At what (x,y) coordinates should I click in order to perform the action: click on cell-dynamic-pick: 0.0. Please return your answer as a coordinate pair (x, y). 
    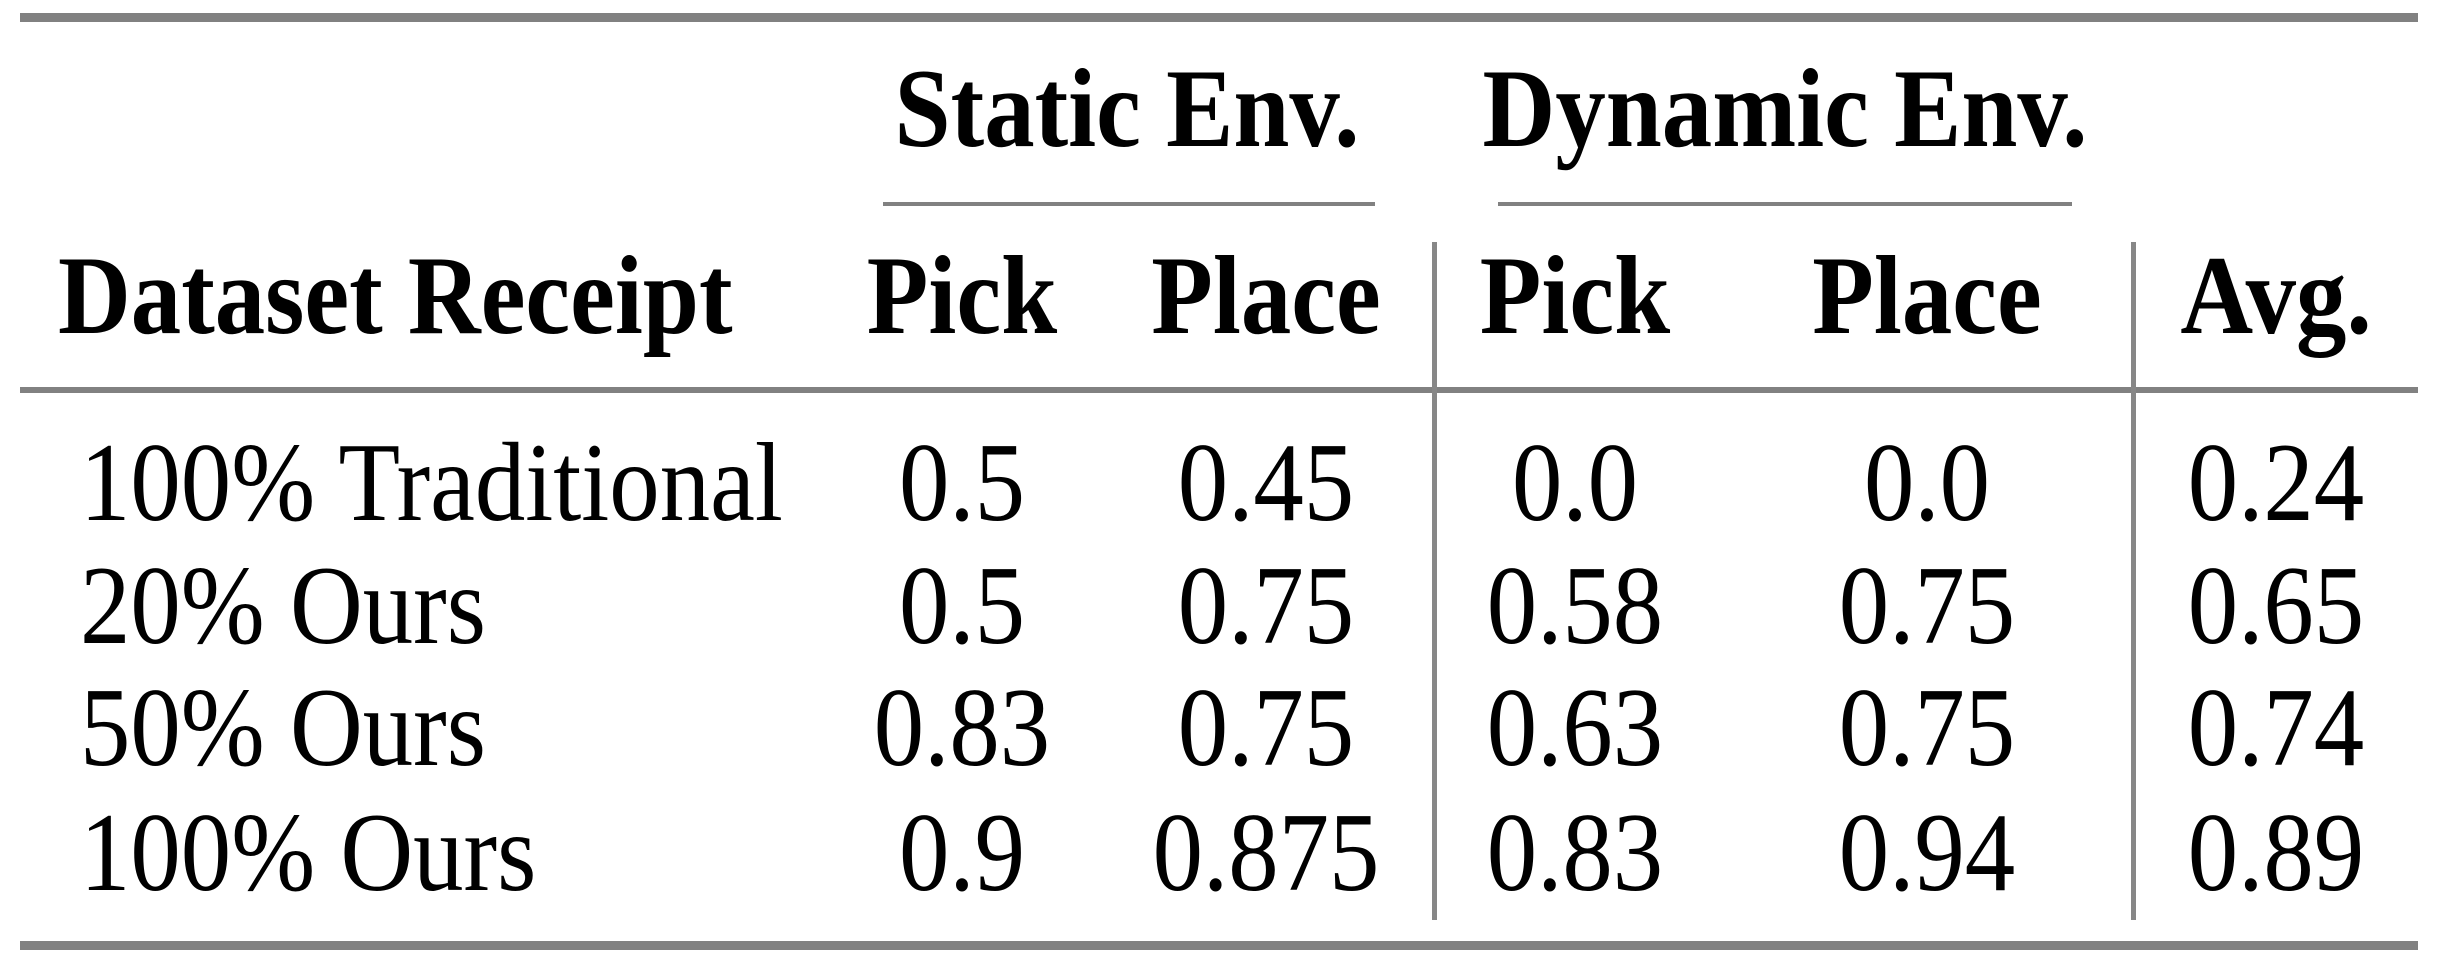
    Looking at the image, I should click on (1575, 483).